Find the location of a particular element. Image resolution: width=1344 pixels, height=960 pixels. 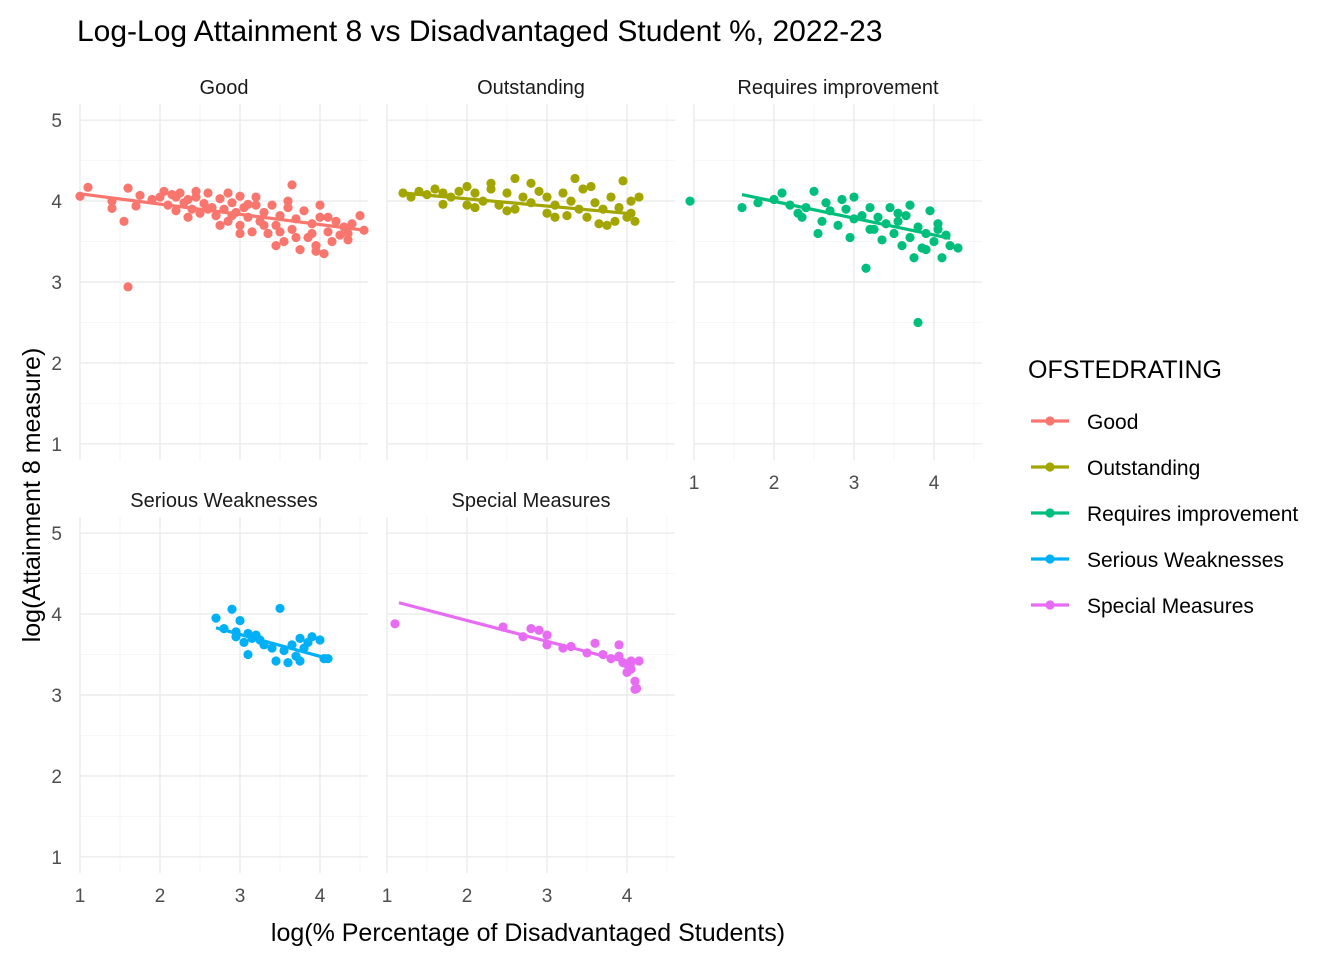

legend-item: Outstanding is located at coordinates (1115, 468).